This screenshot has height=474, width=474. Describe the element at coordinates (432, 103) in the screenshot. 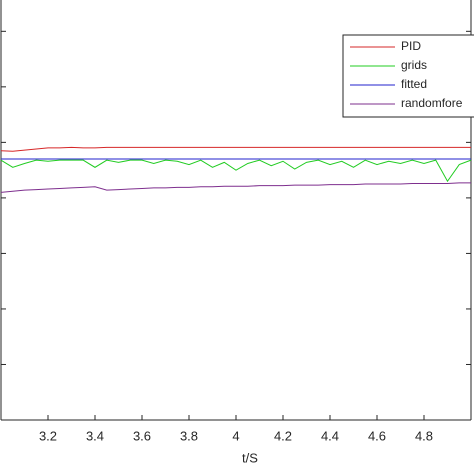

I see `legend-label: randomfore` at that location.